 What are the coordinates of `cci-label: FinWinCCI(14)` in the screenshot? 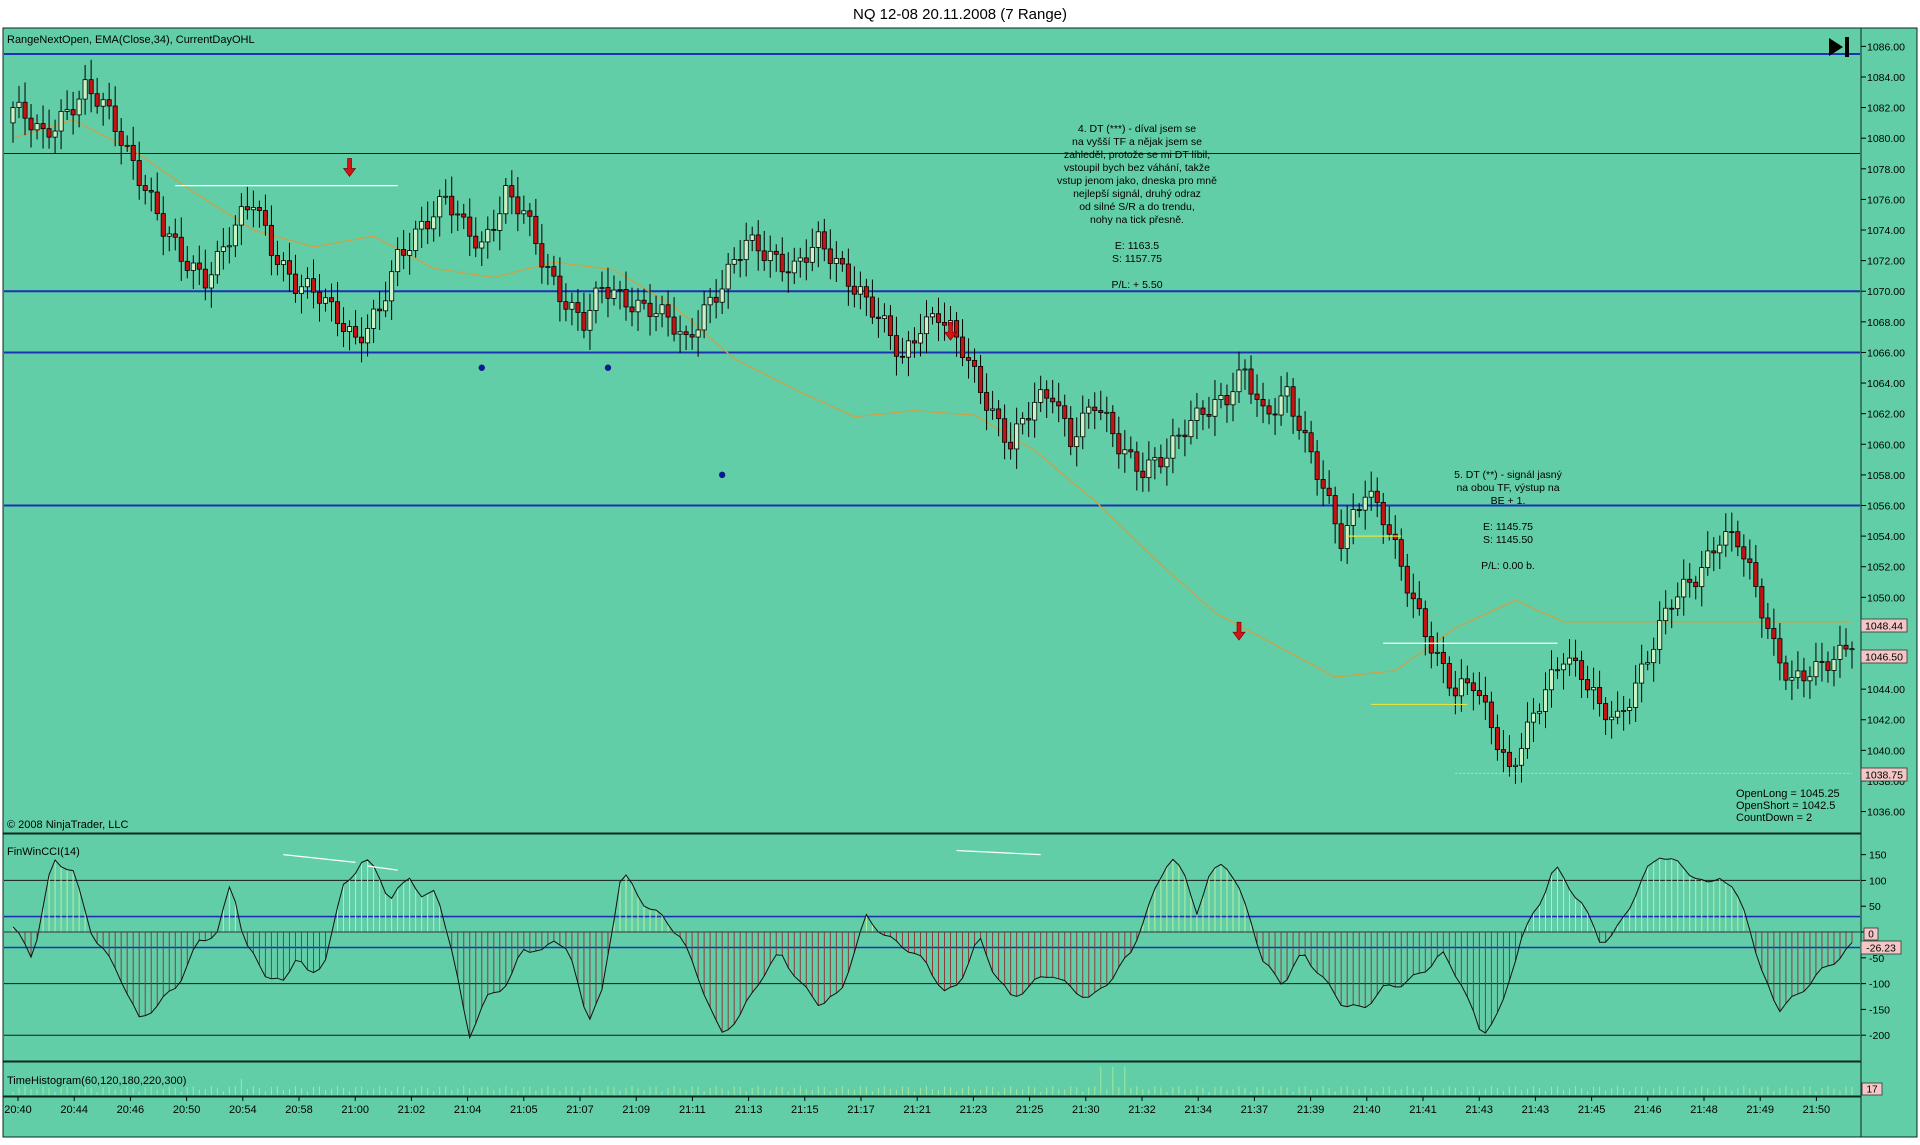 It's located at (43, 852).